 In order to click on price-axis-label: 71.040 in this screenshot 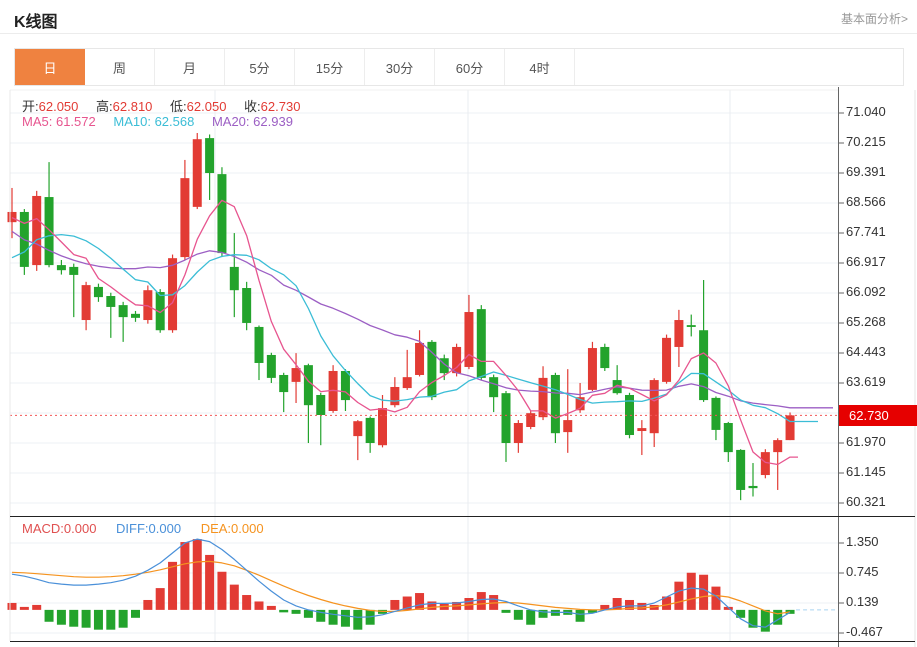, I will do `click(866, 111)`.